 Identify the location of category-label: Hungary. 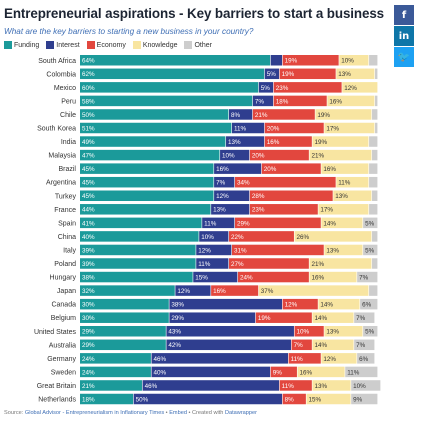
(63, 278).